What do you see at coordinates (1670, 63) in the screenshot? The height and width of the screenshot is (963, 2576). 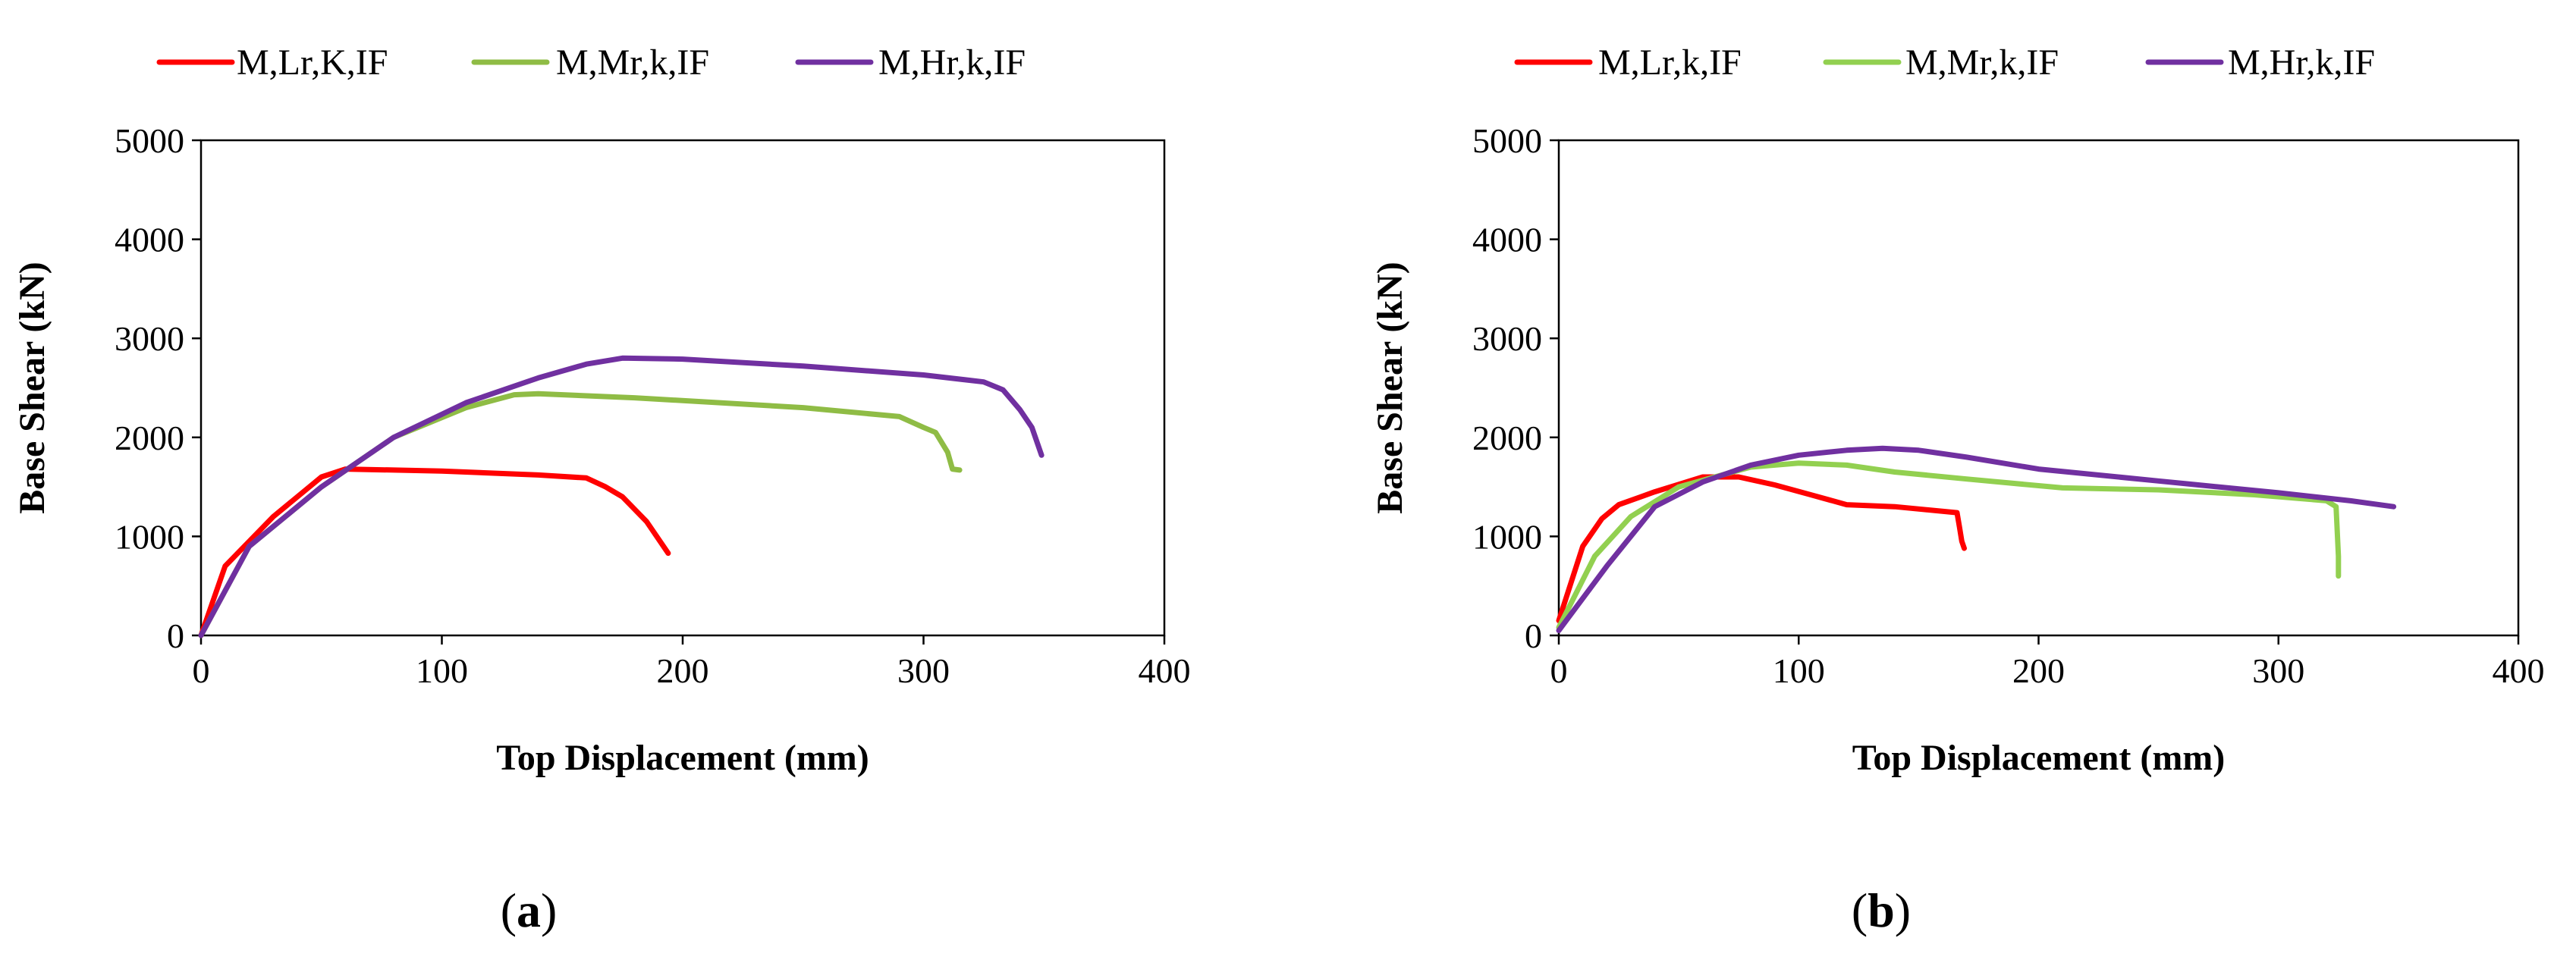 I see `legend-label-1: M,Lr,k,IF` at bounding box center [1670, 63].